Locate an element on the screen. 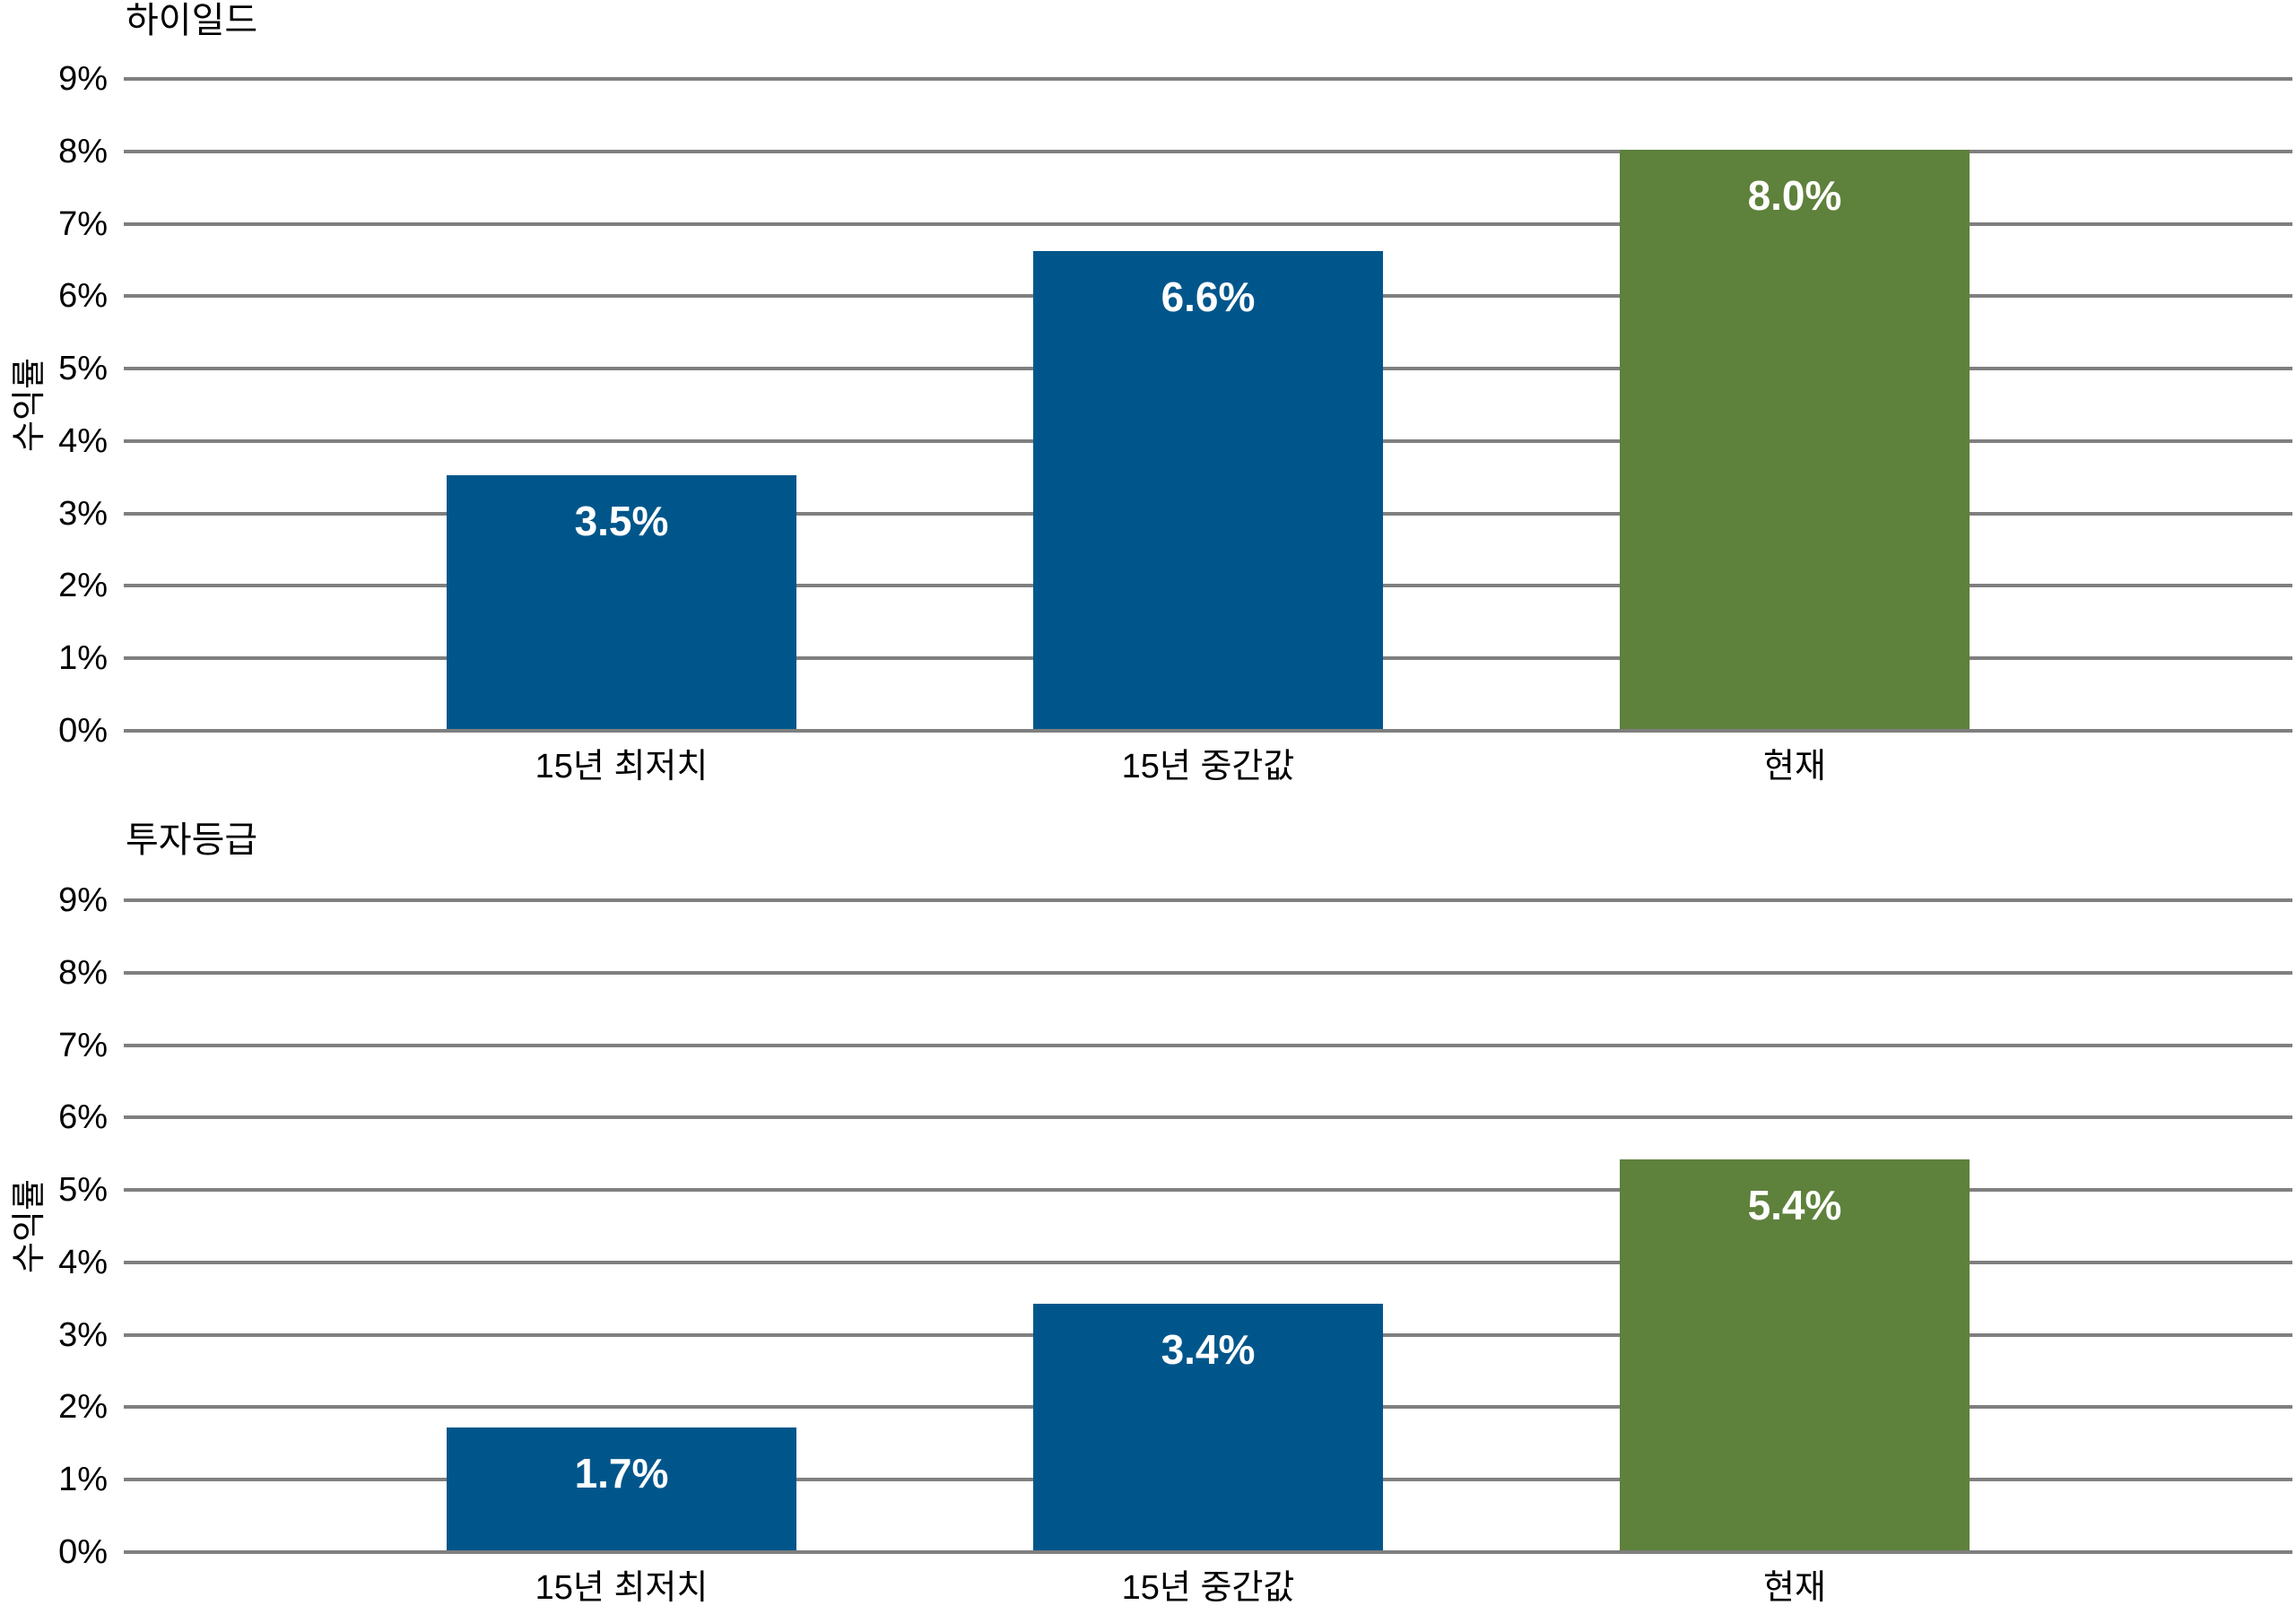  bar: 1.7% is located at coordinates (621, 1488).